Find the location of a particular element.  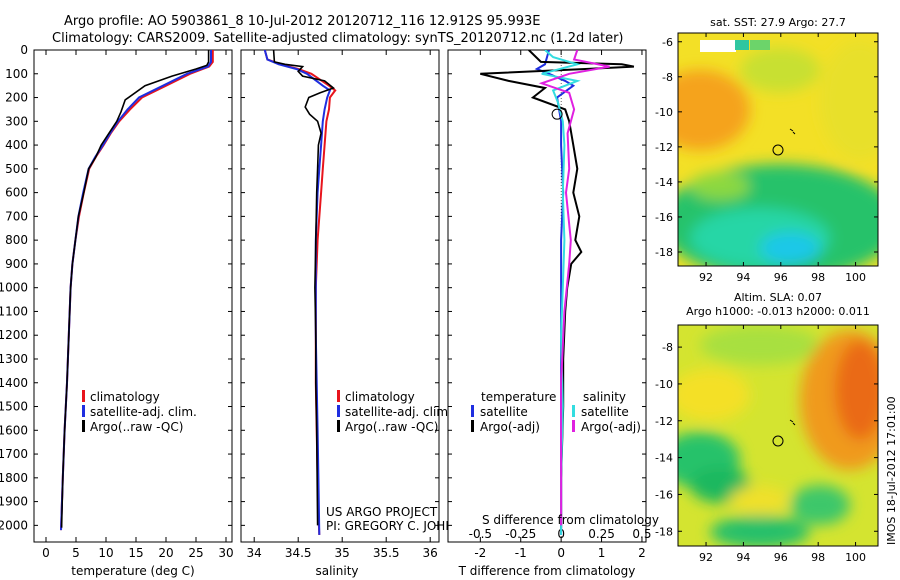

sla-map-frame is located at coordinates (778, 435).